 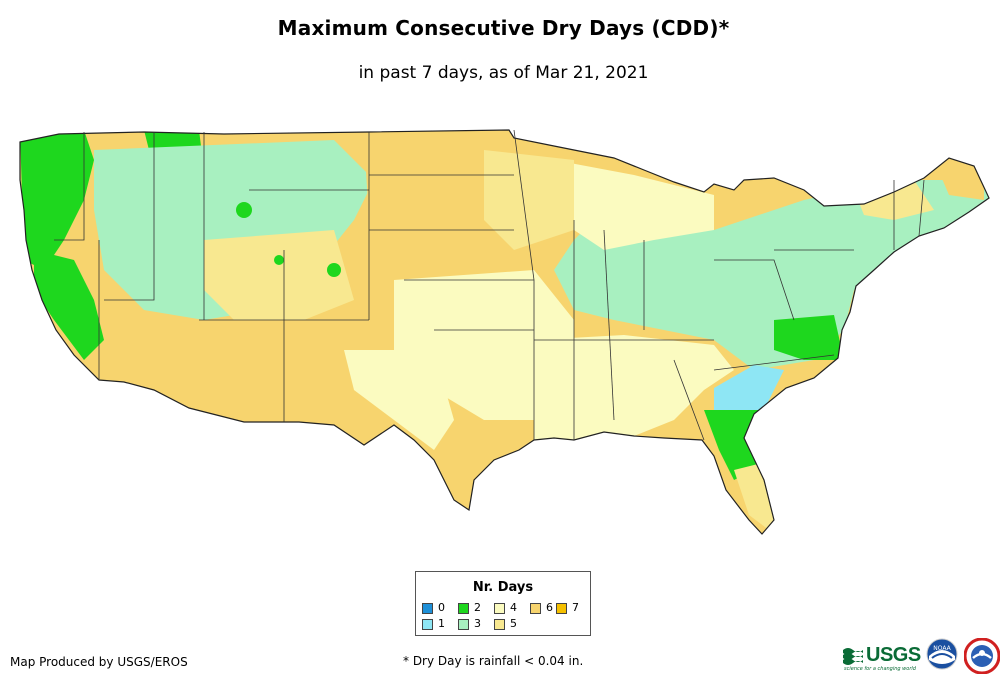 What do you see at coordinates (982, 656) in the screenshot?
I see `nws-logo-icon` at bounding box center [982, 656].